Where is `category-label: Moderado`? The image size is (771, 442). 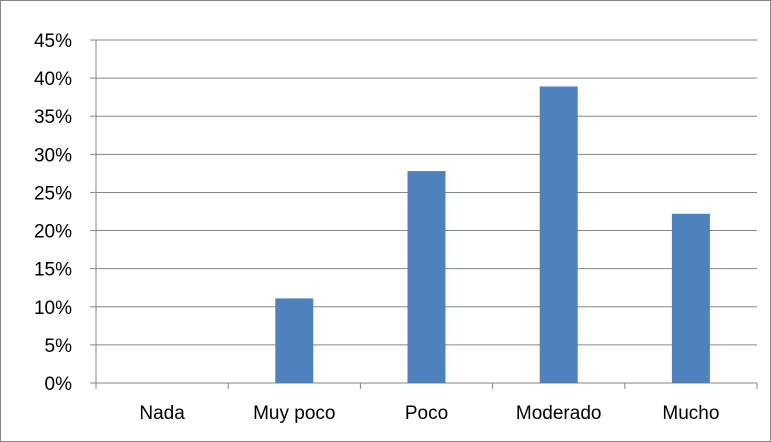
category-label: Moderado is located at coordinates (559, 413).